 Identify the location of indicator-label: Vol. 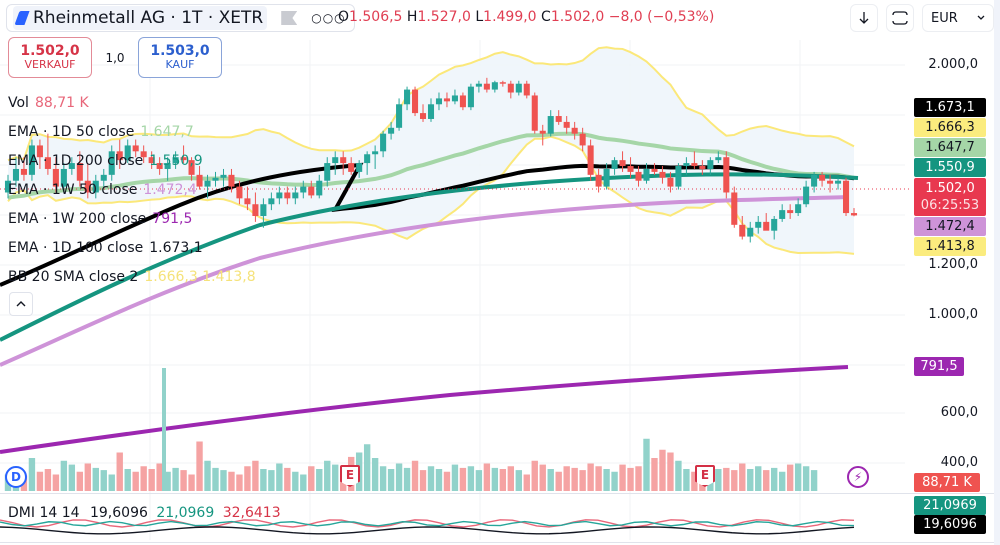
(18, 102).